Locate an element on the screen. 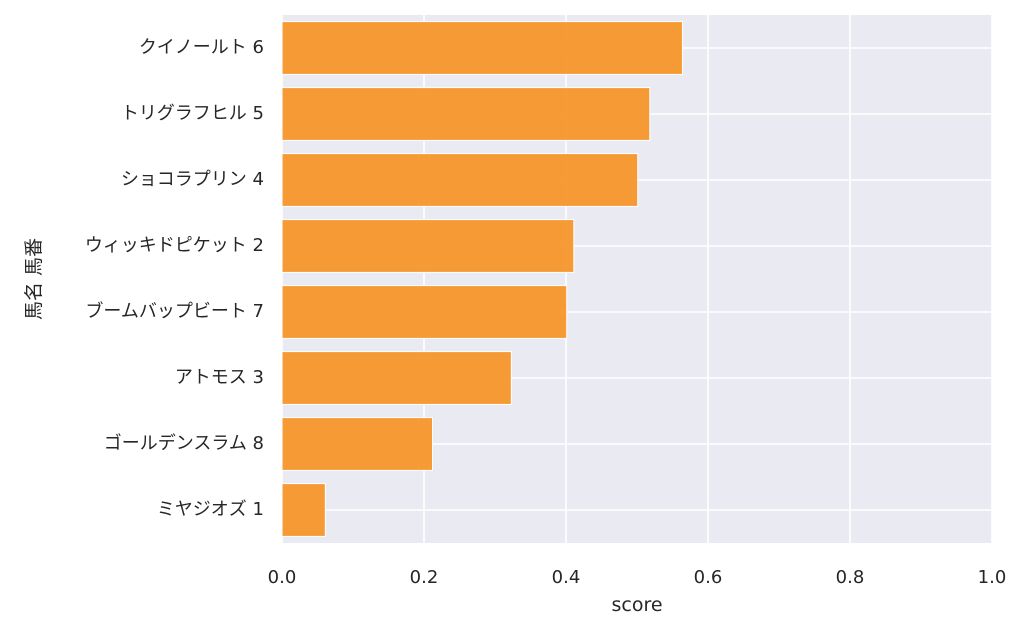 The height and width of the screenshot is (629, 1024). y-tick-label: ミヤジオズ 1 is located at coordinates (210, 509).